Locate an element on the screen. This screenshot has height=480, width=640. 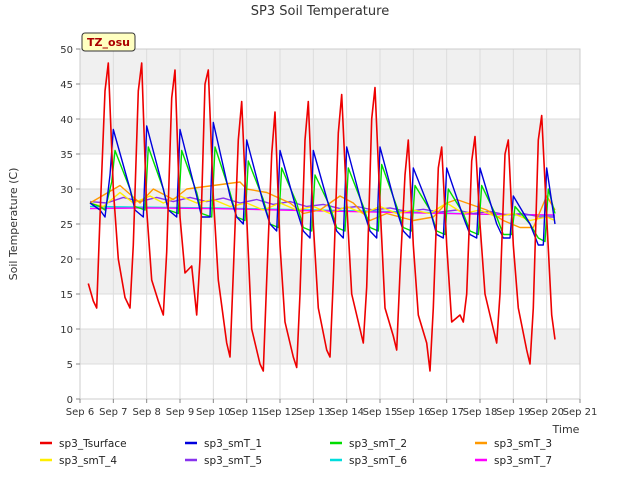
x-tick-label: Sep 15 is located at coordinates (380, 412).